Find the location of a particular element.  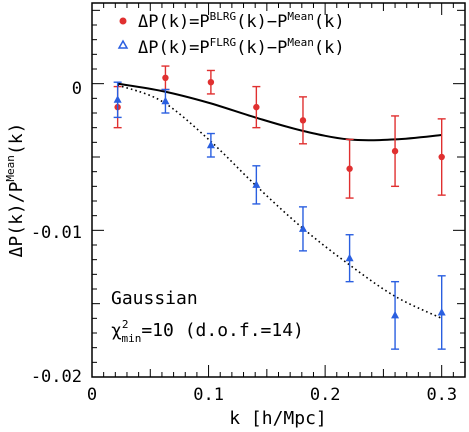

x-tick-label-1: 0.1 is located at coordinates (208, 395).